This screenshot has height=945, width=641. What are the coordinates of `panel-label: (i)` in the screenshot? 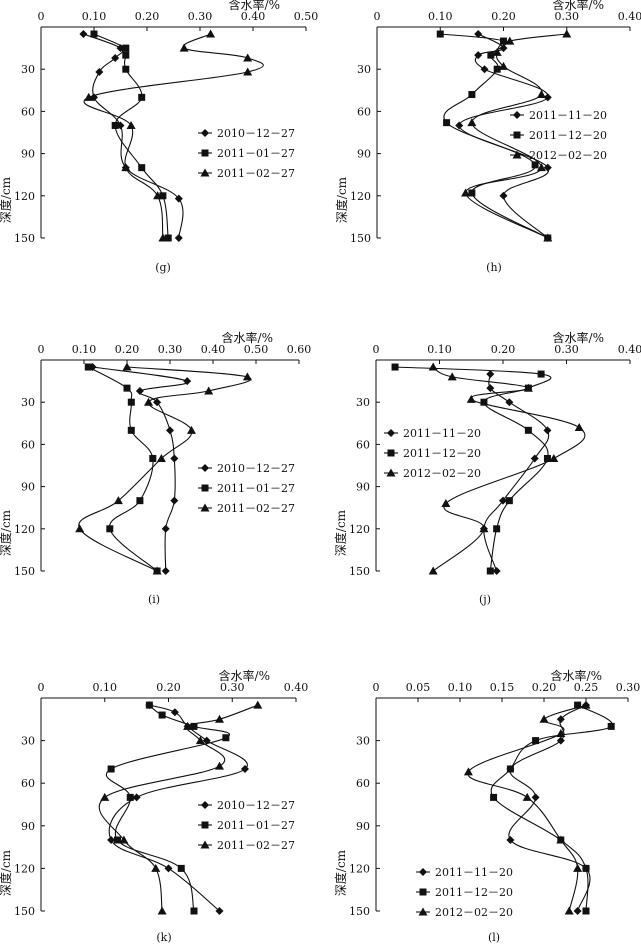 It's located at (154, 599).